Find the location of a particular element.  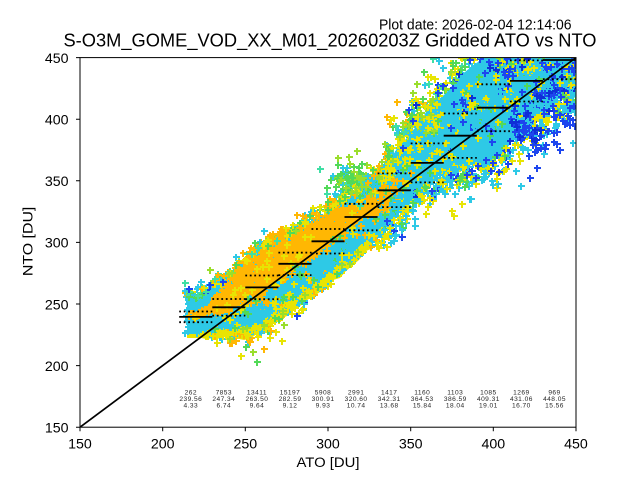

svg-text: NTO [DU] is located at coordinates (29, 242).